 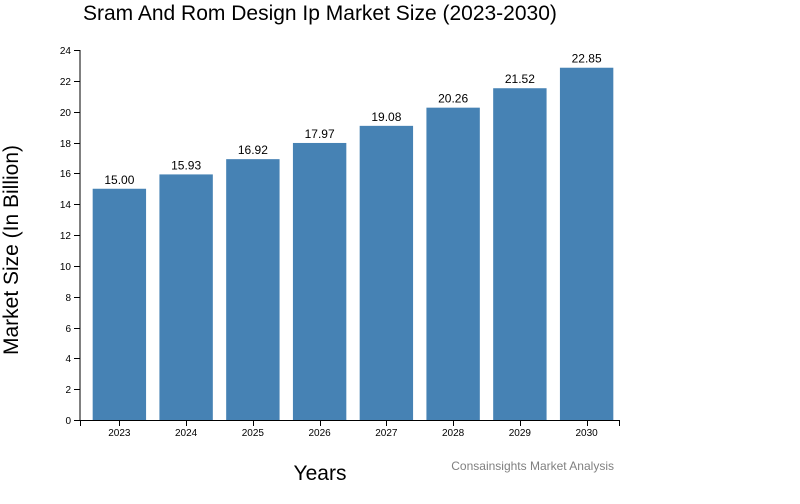 What do you see at coordinates (253, 289) in the screenshot?
I see `bar-2025` at bounding box center [253, 289].